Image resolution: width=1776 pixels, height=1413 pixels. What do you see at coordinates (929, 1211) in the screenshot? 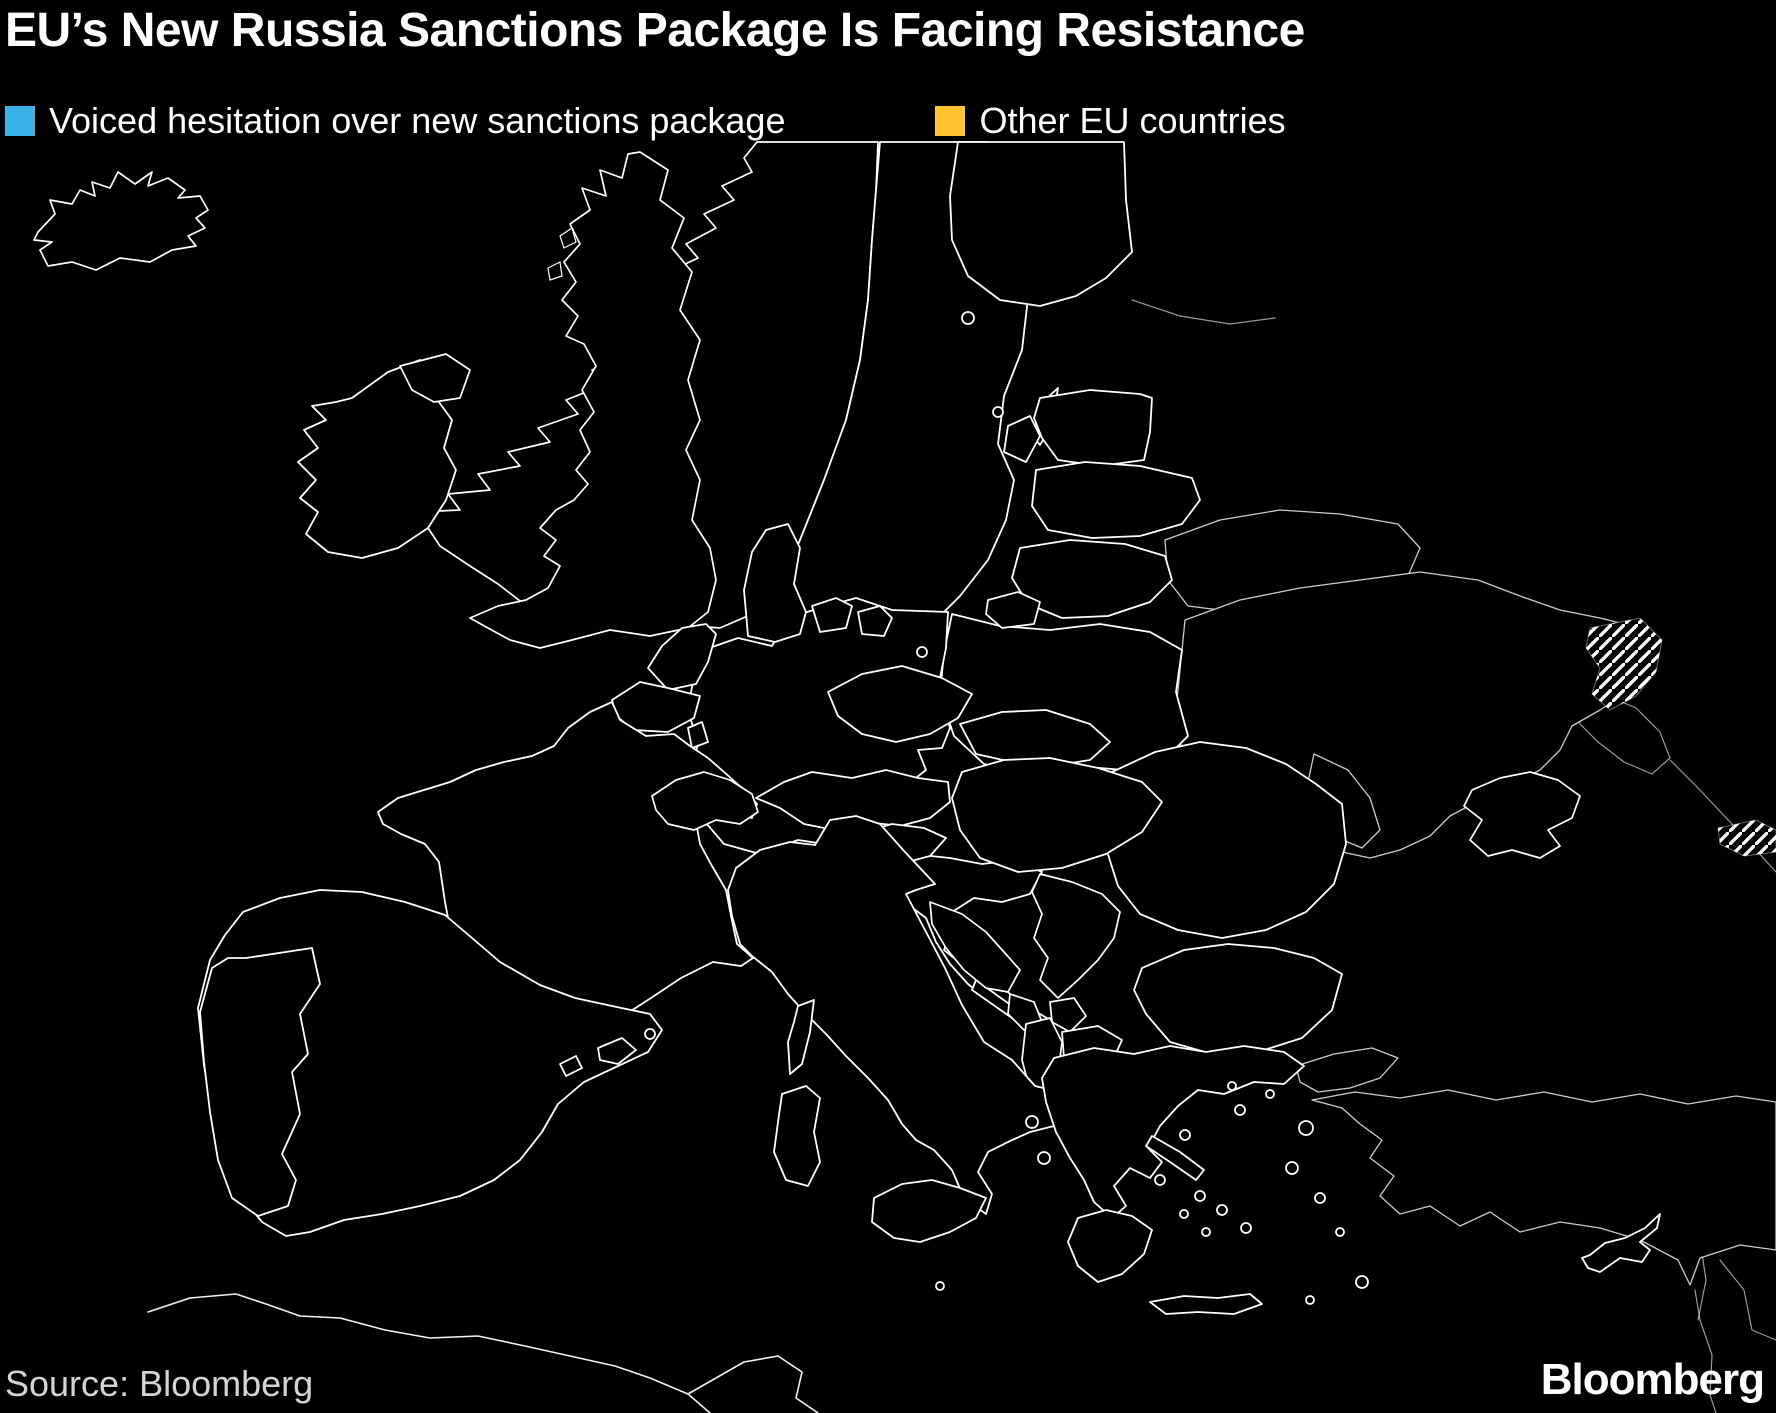
I see `island-sicily` at bounding box center [929, 1211].